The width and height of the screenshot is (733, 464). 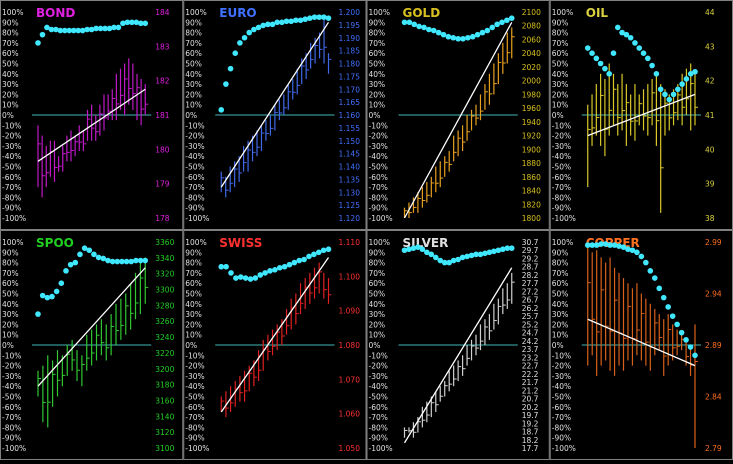 I want to click on panel-frame, so click(x=458, y=115).